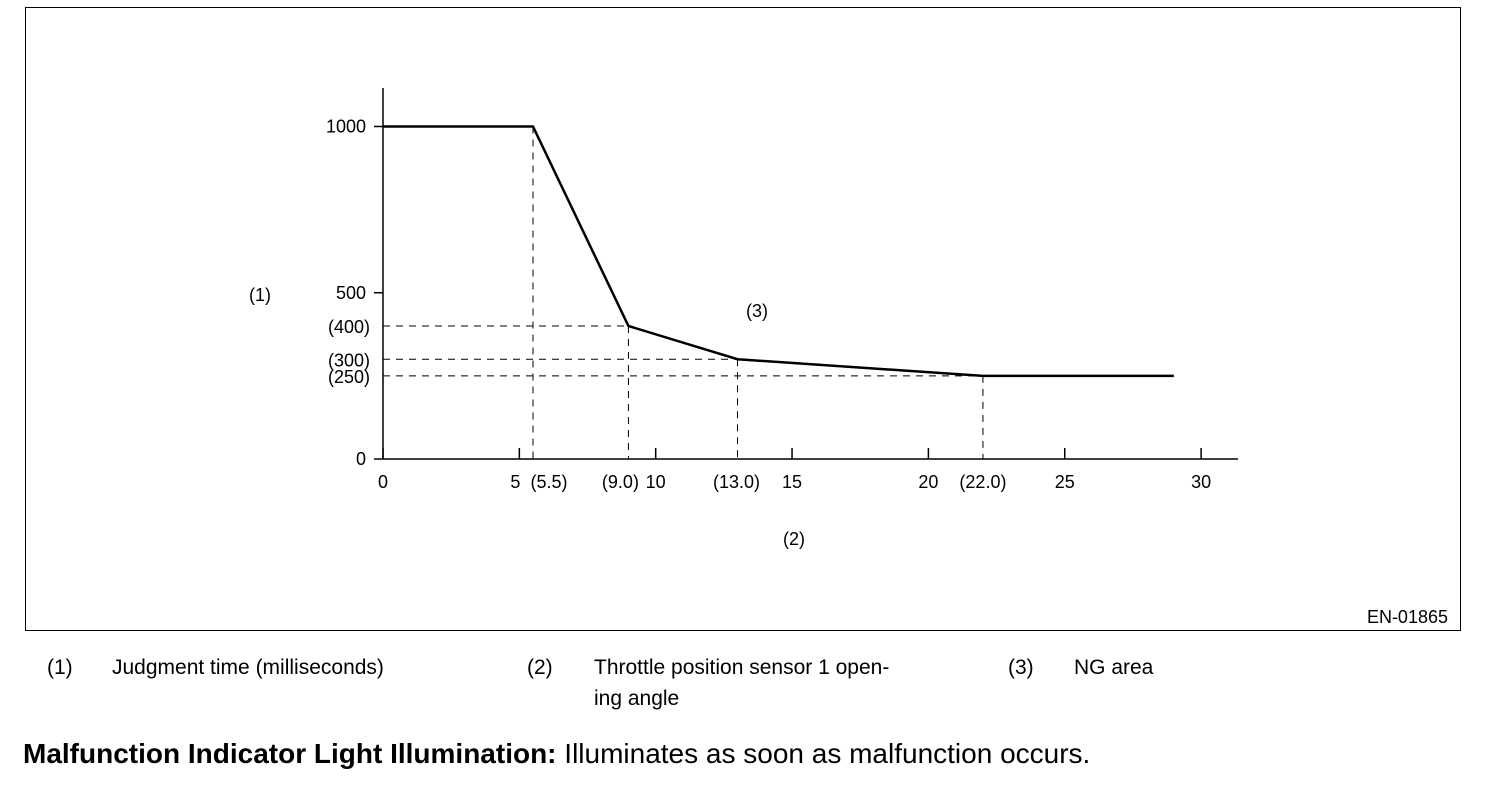  Describe the element at coordinates (346, 127) in the screenshot. I see `y-tick-label: 1000` at that location.